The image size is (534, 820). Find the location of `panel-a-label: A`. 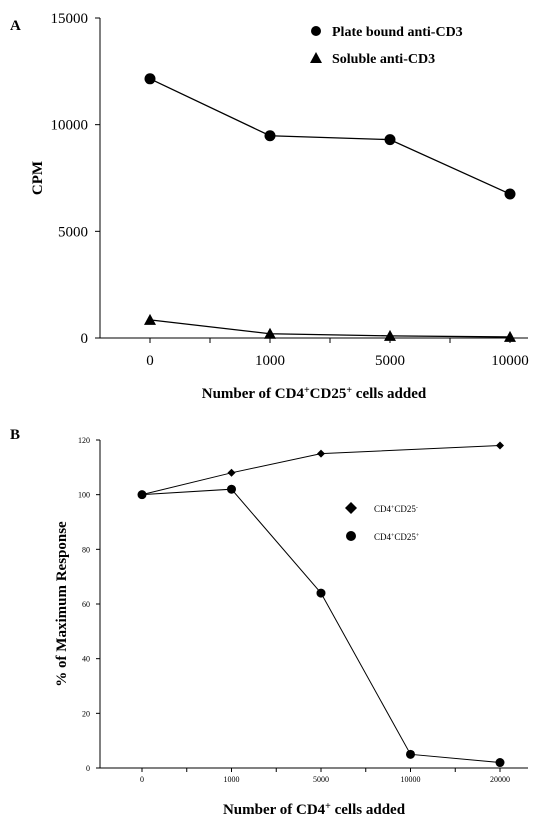

panel-a-label: A is located at coordinates (15, 26).